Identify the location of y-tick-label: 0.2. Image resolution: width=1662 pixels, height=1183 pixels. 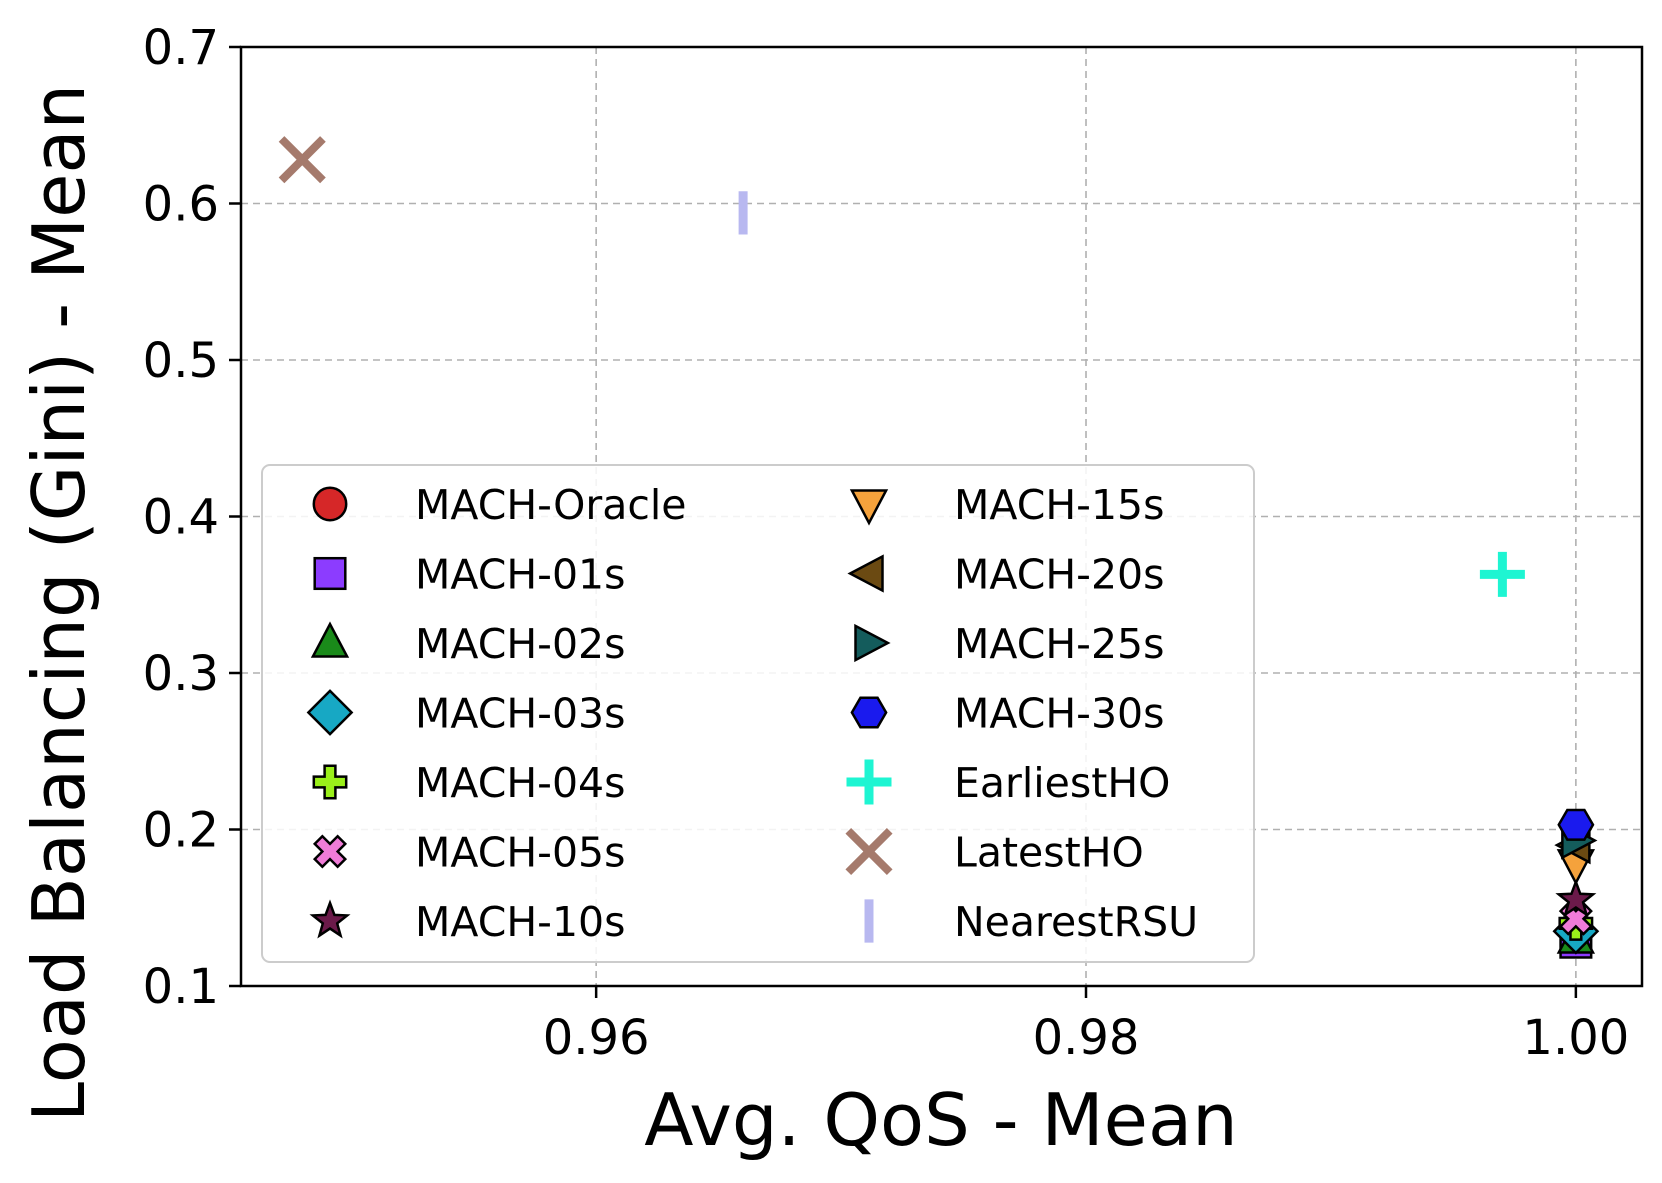
(181, 831).